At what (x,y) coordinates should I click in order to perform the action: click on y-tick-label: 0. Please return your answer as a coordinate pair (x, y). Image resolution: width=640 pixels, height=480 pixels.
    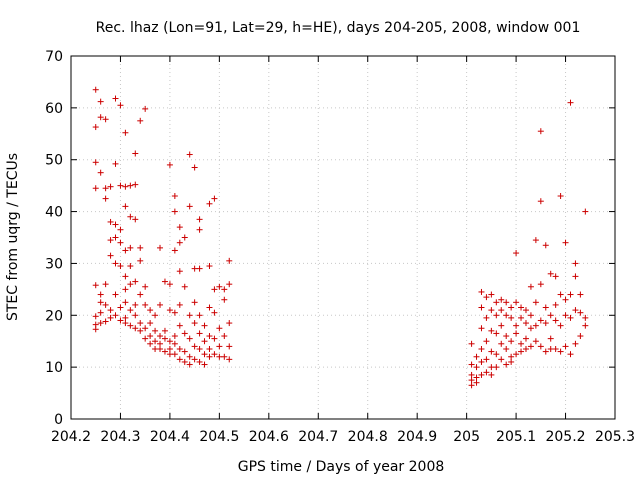
    Looking at the image, I should click on (58, 420).